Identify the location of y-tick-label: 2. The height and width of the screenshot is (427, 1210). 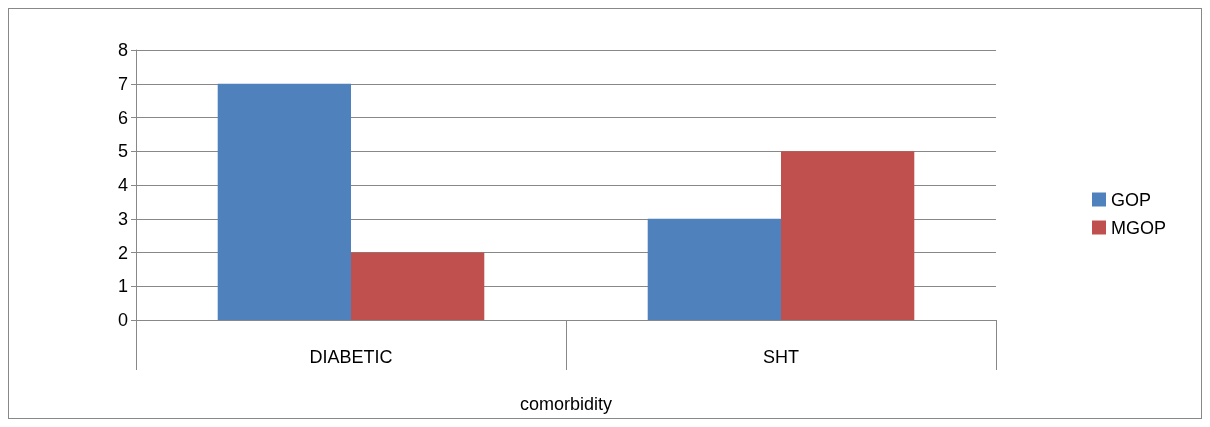
(122, 252).